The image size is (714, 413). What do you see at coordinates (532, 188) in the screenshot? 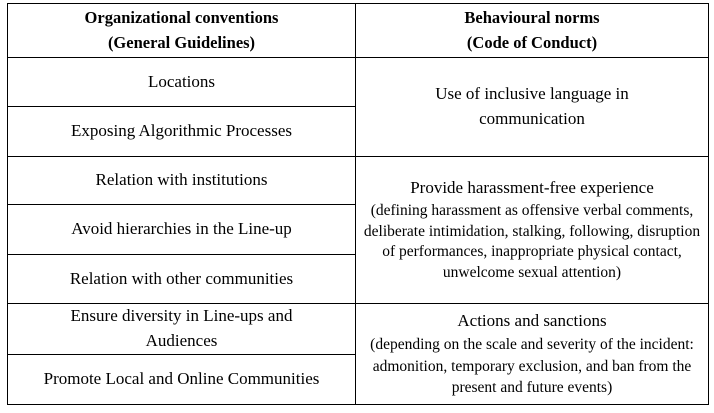
I see `norm-title: Provide harassment-free experience` at bounding box center [532, 188].